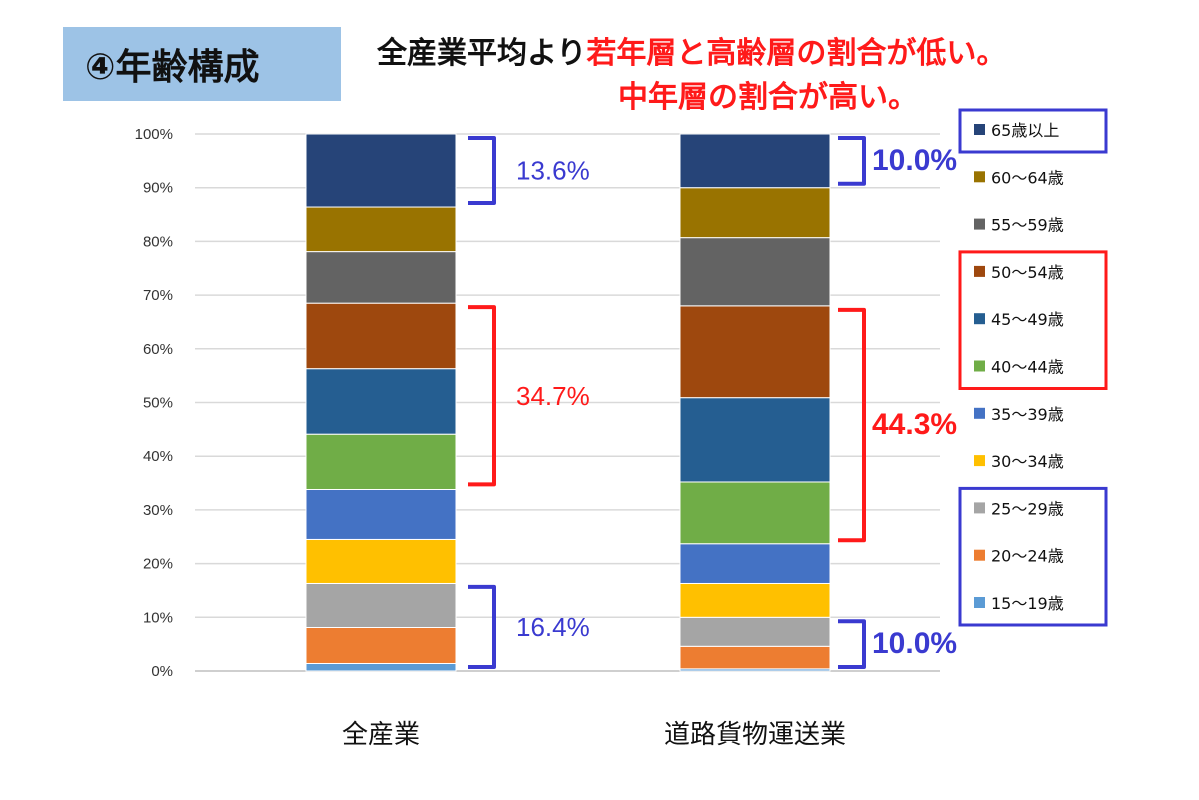 The height and width of the screenshot is (800, 1199). I want to click on legend-label: 20〜24歳, so click(1027, 556).